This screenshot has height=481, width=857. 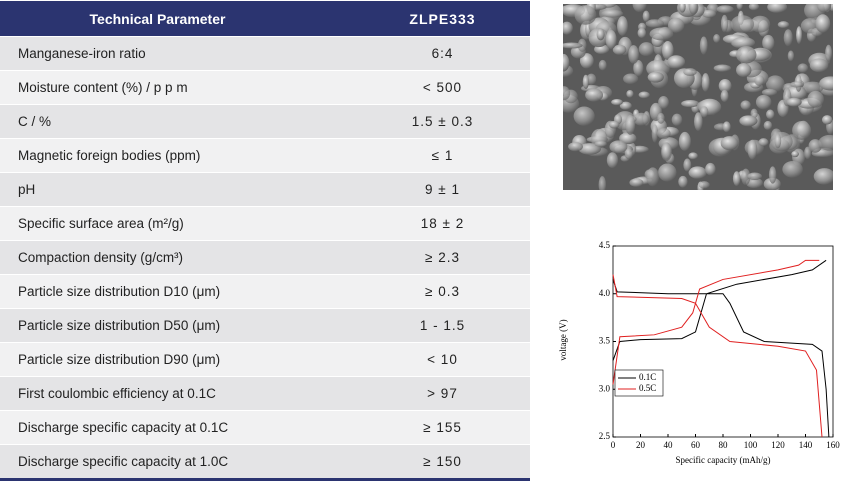 I want to click on x-tick-label: 20, so click(x=641, y=445).